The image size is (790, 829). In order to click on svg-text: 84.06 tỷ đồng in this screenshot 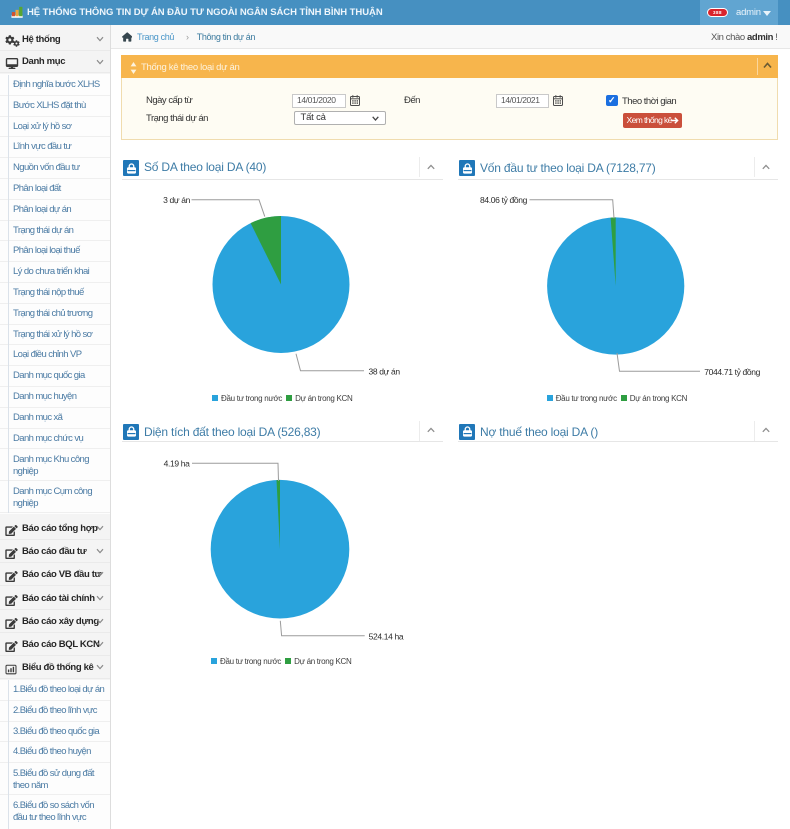, I will do `click(504, 200)`.